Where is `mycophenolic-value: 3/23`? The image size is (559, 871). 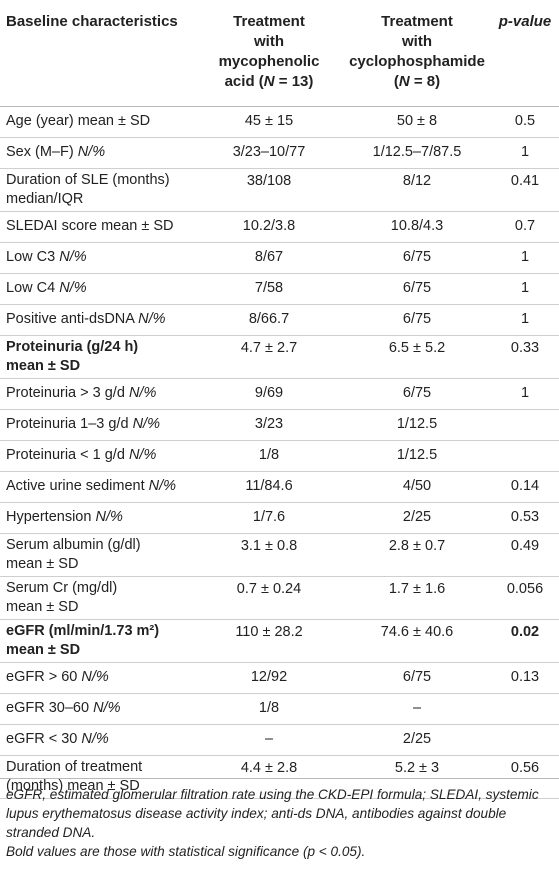
mycophenolic-value: 3/23 is located at coordinates (269, 425).